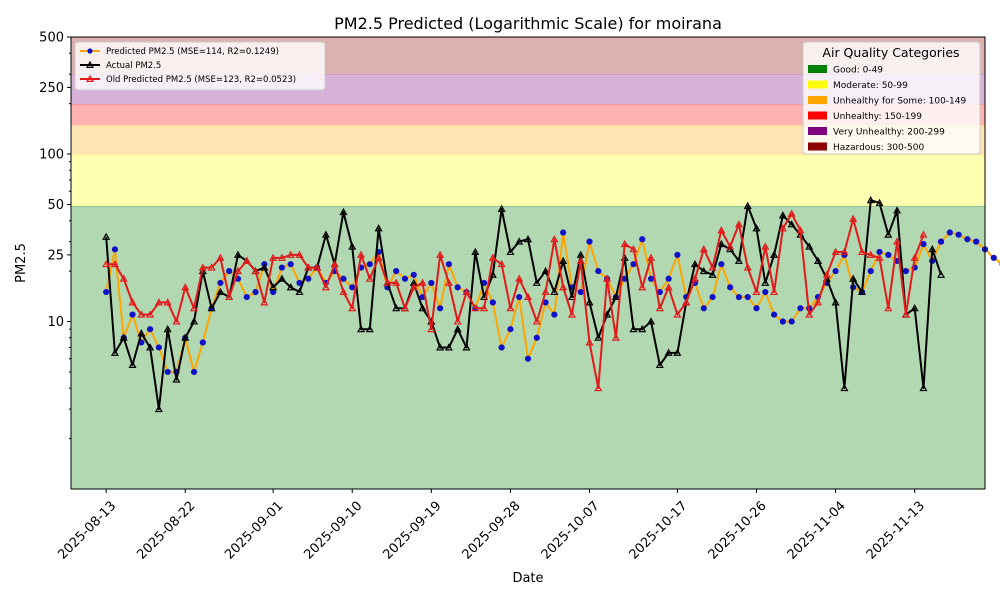  Describe the element at coordinates (254, 531) in the screenshot. I see `x-tick-label-2: 2025-09-01` at that location.